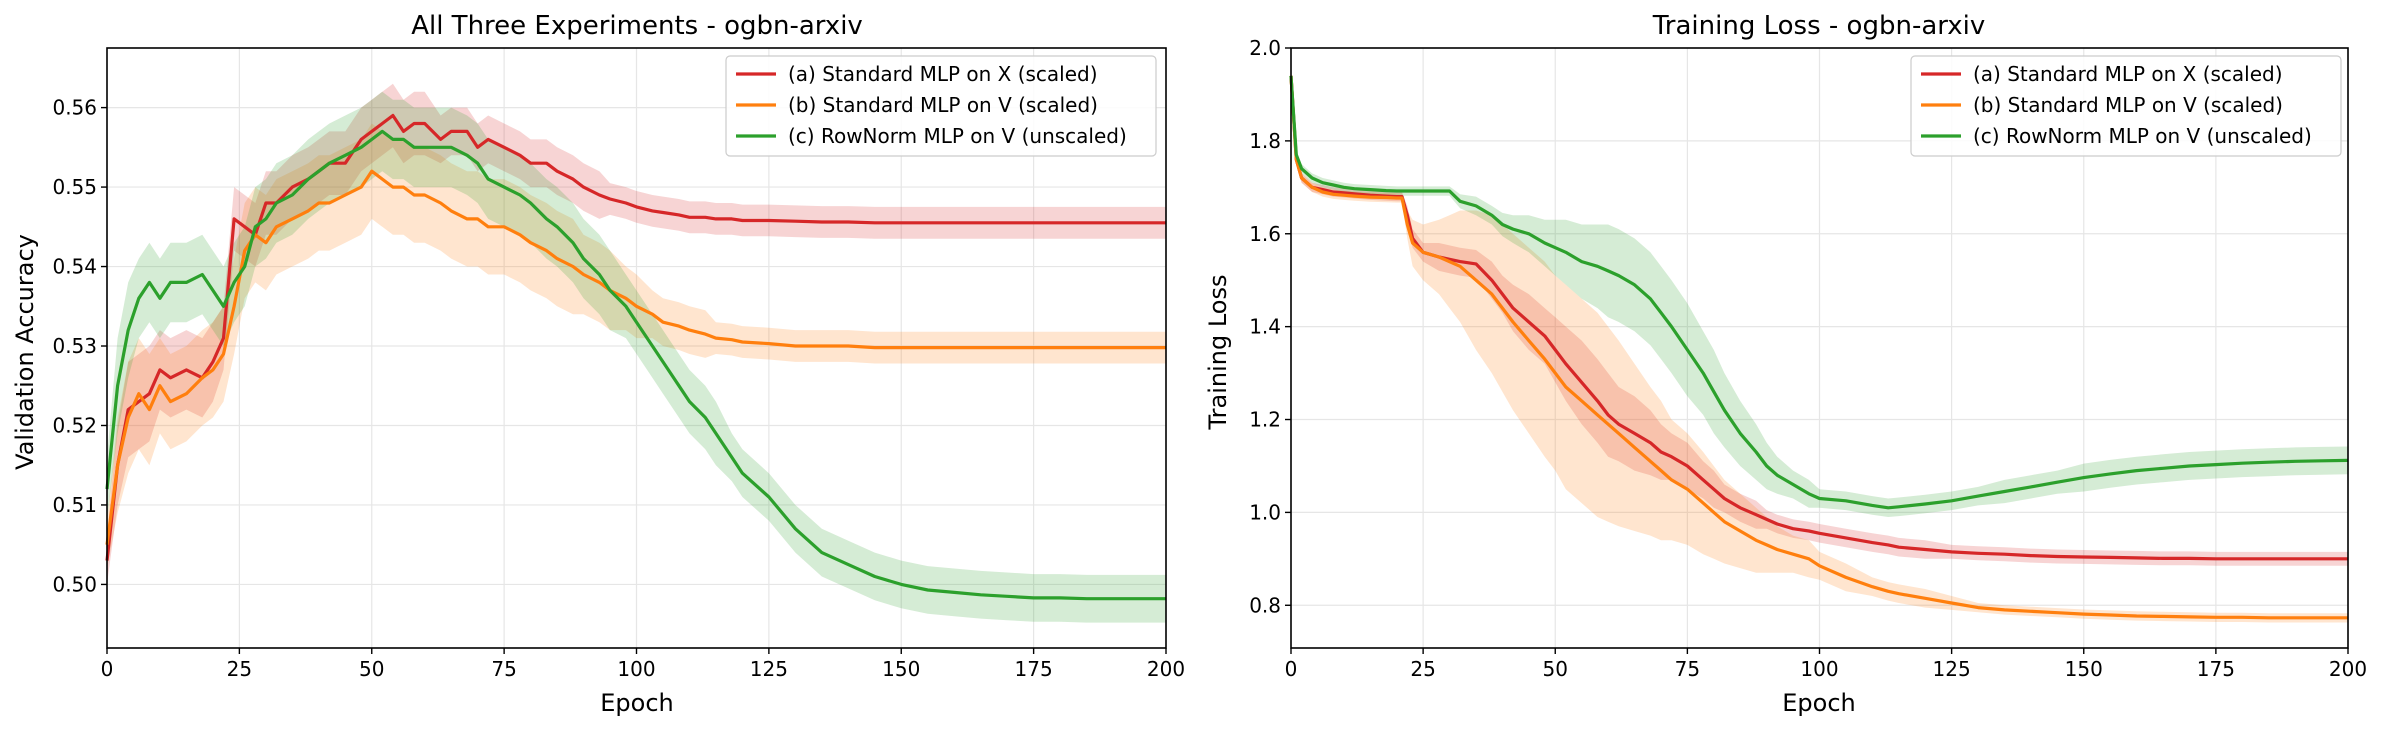  Describe the element at coordinates (1265, 512) in the screenshot. I see `y-tick-label: 1.0` at that location.